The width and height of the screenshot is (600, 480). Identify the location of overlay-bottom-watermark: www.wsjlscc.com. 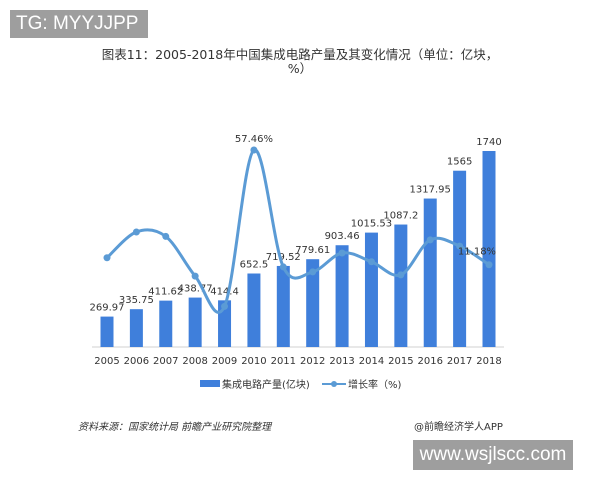
(493, 455).